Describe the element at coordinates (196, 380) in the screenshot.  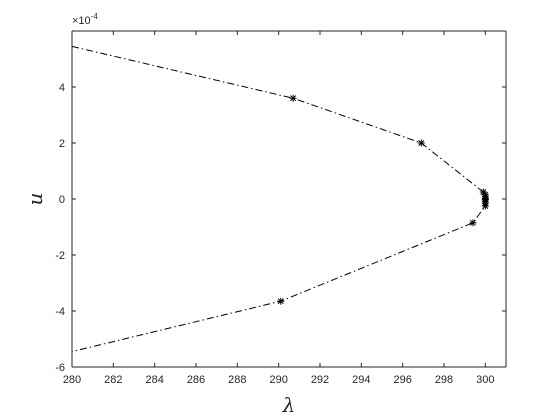
I see `x-tick-label: 286` at that location.